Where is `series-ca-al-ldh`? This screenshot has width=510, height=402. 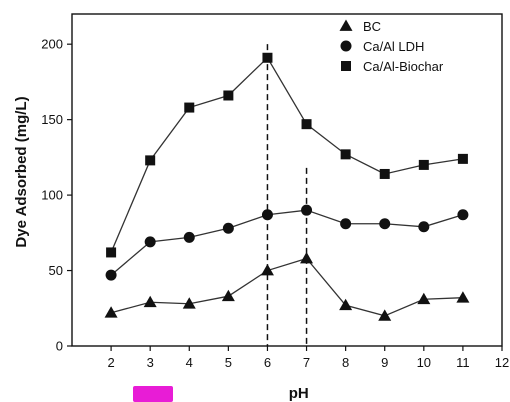
series-ca-al-ldh is located at coordinates (287, 242).